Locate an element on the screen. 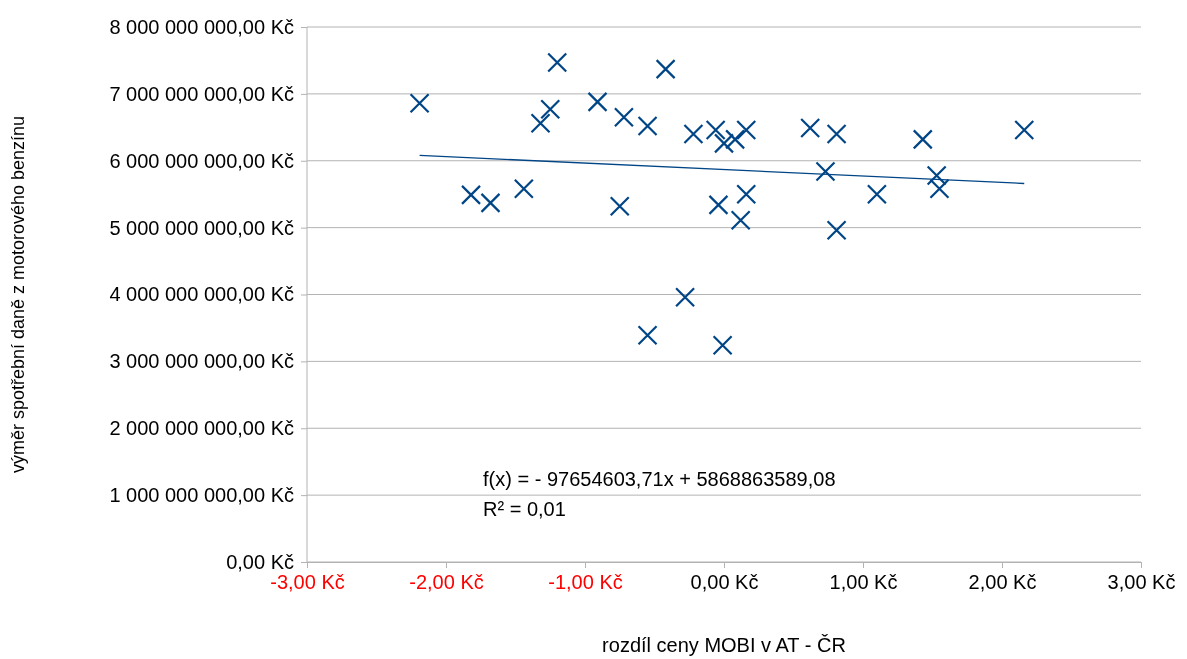  x-tick-label: 1,00 Kč is located at coordinates (863, 582).